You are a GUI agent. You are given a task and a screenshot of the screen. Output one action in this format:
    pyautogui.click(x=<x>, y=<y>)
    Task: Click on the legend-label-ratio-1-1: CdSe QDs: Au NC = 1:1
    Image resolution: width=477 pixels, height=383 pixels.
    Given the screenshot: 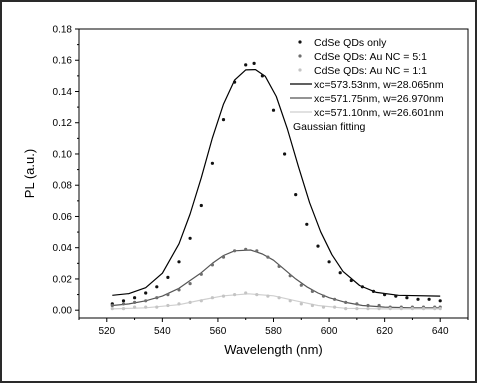 What is the action you would take?
    pyautogui.click(x=370, y=71)
    